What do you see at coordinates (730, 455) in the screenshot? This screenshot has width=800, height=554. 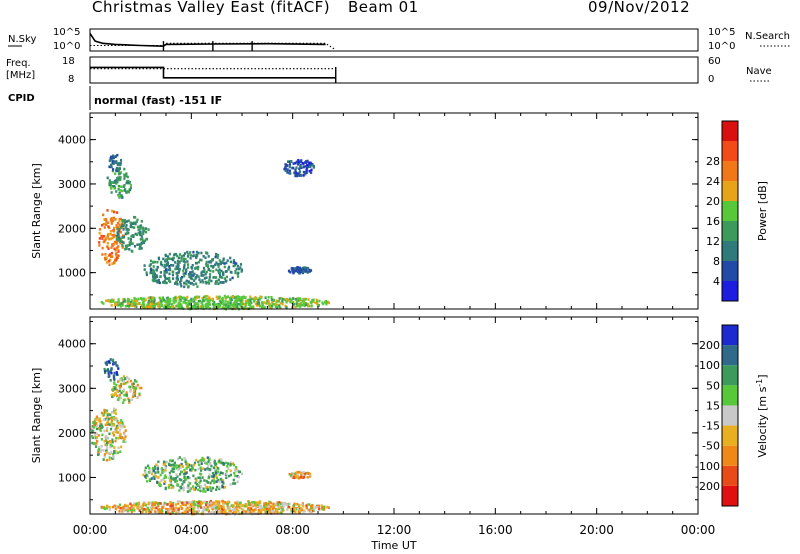 I see `velocity-colorbar-segment` at bounding box center [730, 455].